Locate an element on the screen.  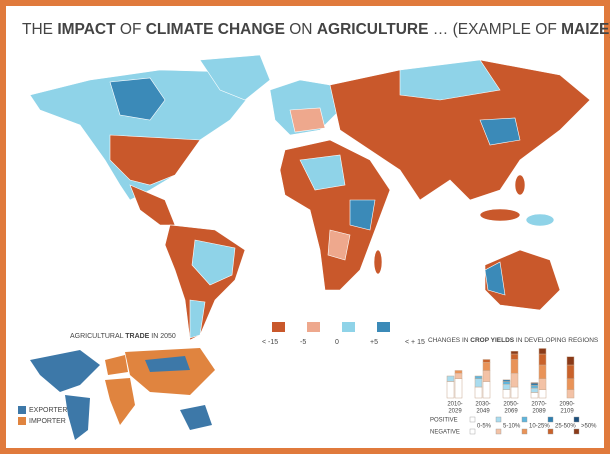
category-label: 2010- is located at coordinates (454, 405).